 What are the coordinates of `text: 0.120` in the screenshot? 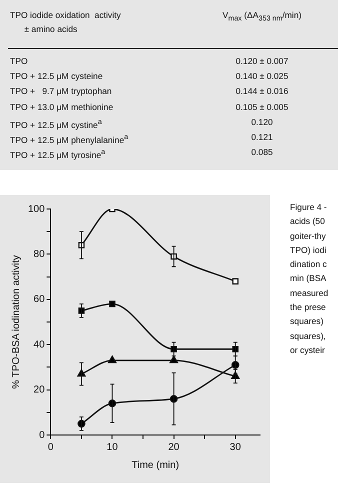 It's located at (262, 122).